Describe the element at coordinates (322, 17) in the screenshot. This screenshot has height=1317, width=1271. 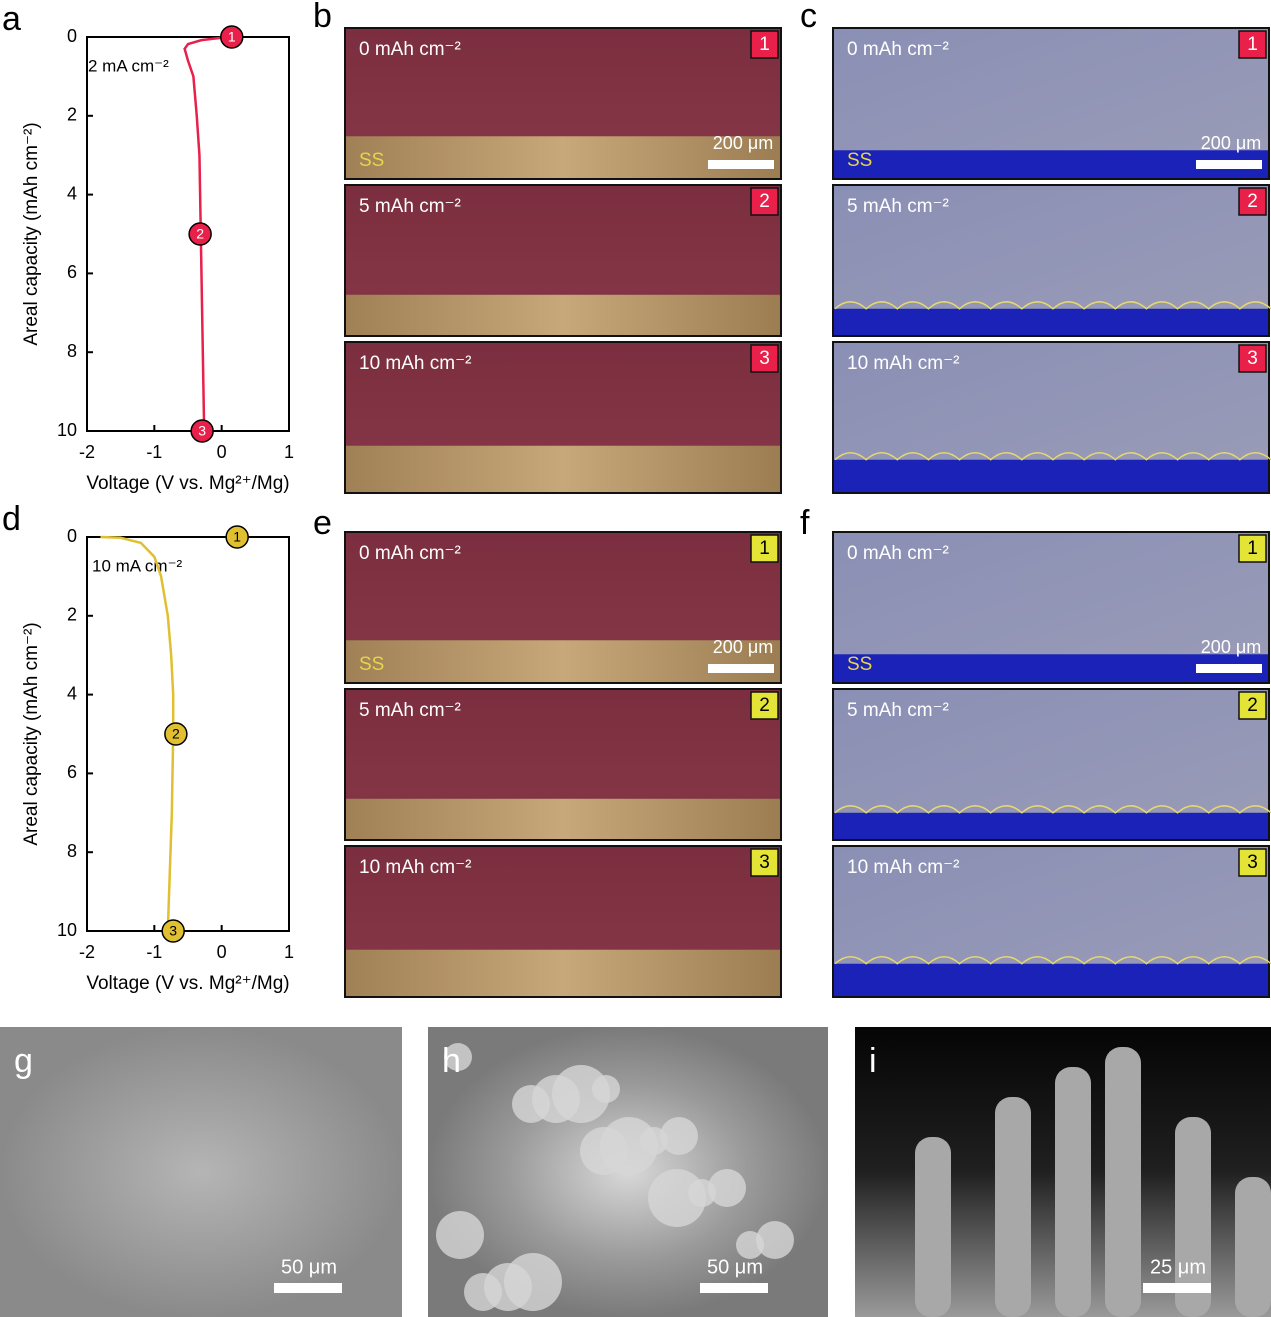
I see `panel-label: b` at that location.